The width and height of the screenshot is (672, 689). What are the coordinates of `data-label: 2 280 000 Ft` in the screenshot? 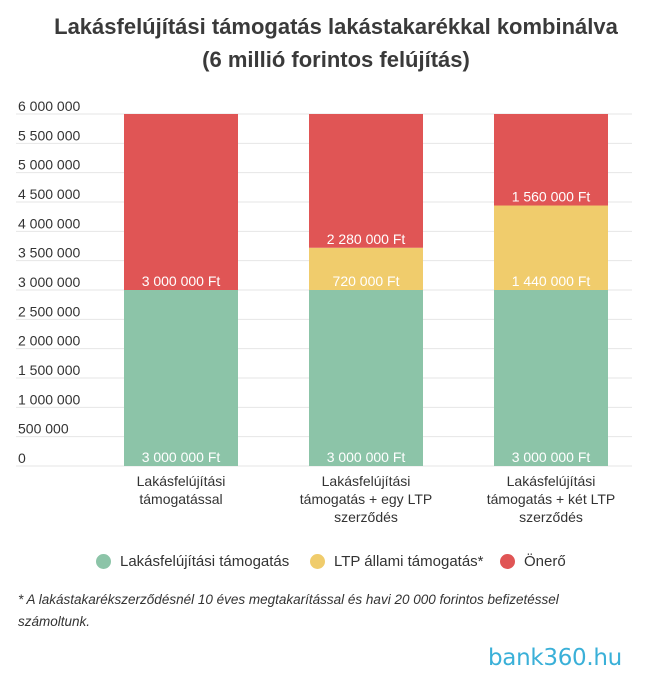 It's located at (366, 239).